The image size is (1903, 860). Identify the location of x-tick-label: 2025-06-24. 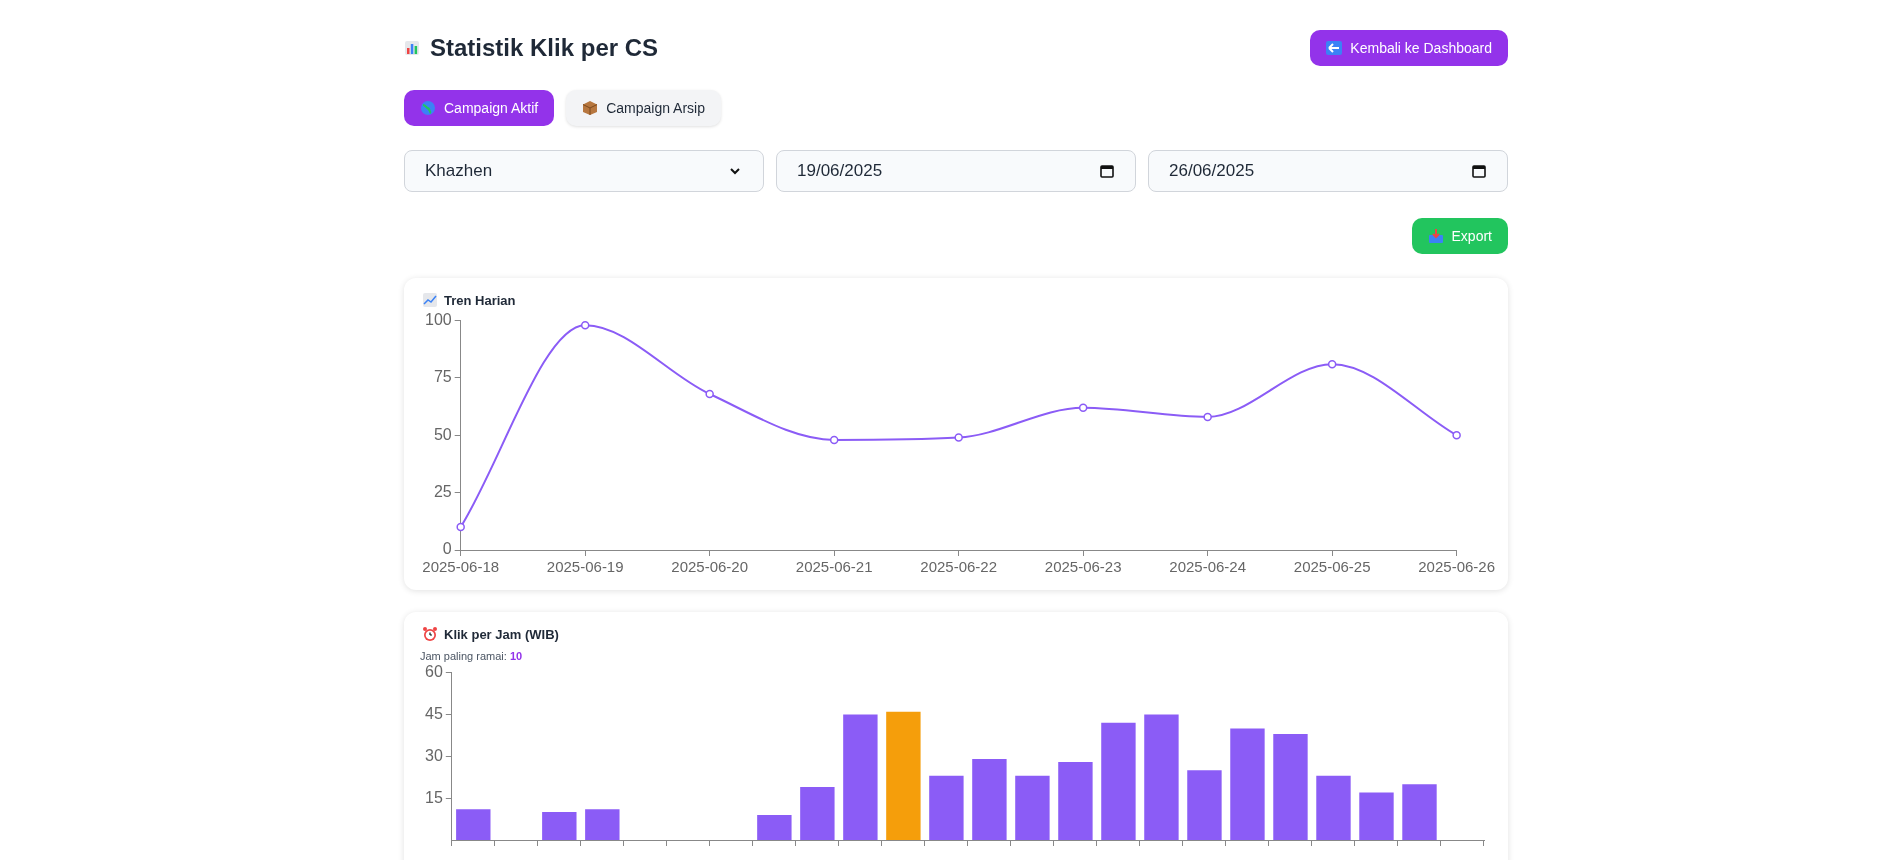
(1208, 567).